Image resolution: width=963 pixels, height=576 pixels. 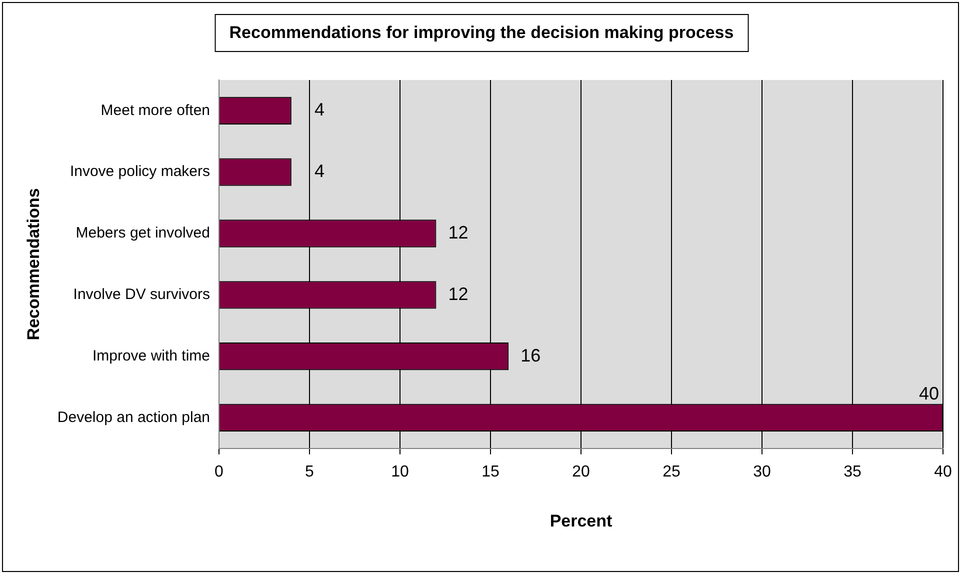 I want to click on y-tick-label: Meet more often, so click(x=155, y=110).